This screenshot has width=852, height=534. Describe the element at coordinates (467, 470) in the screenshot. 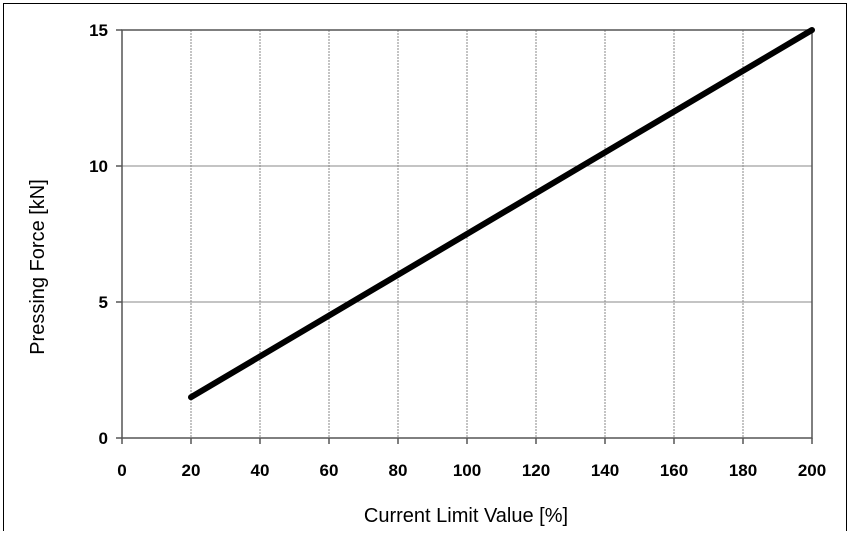

I see `x-tick-label: 100` at that location.